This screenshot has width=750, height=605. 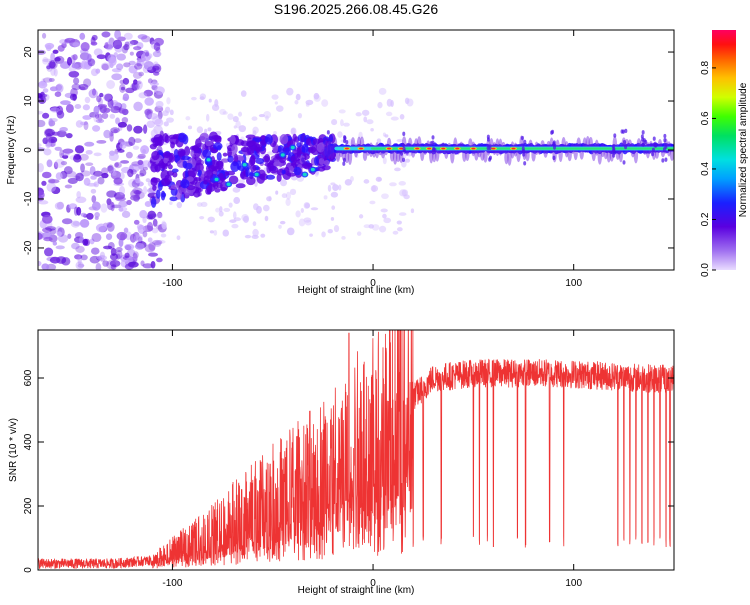 I want to click on snr-ytick-label: 600, so click(x=28, y=377).